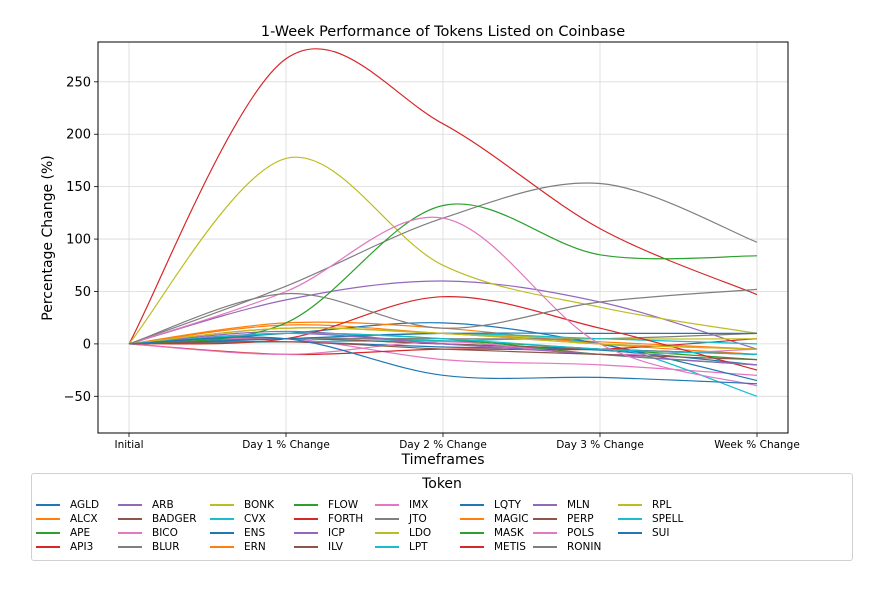 The image size is (878, 594). Describe the element at coordinates (78, 135) in the screenshot. I see `y-tick-label: 200` at that location.